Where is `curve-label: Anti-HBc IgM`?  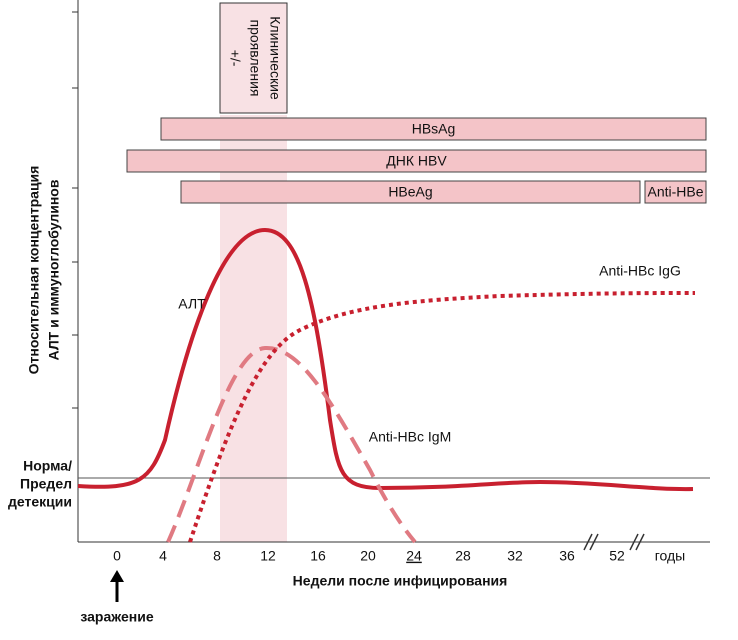 curve-label: Anti-HBc IgM is located at coordinates (410, 437).